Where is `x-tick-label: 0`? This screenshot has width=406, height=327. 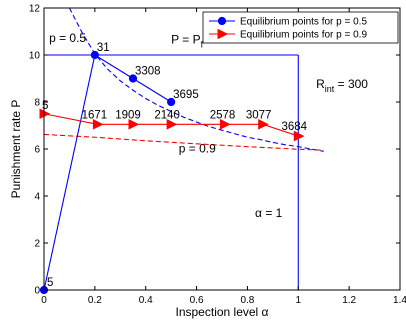
x-tick-label: 0 is located at coordinates (44, 300).